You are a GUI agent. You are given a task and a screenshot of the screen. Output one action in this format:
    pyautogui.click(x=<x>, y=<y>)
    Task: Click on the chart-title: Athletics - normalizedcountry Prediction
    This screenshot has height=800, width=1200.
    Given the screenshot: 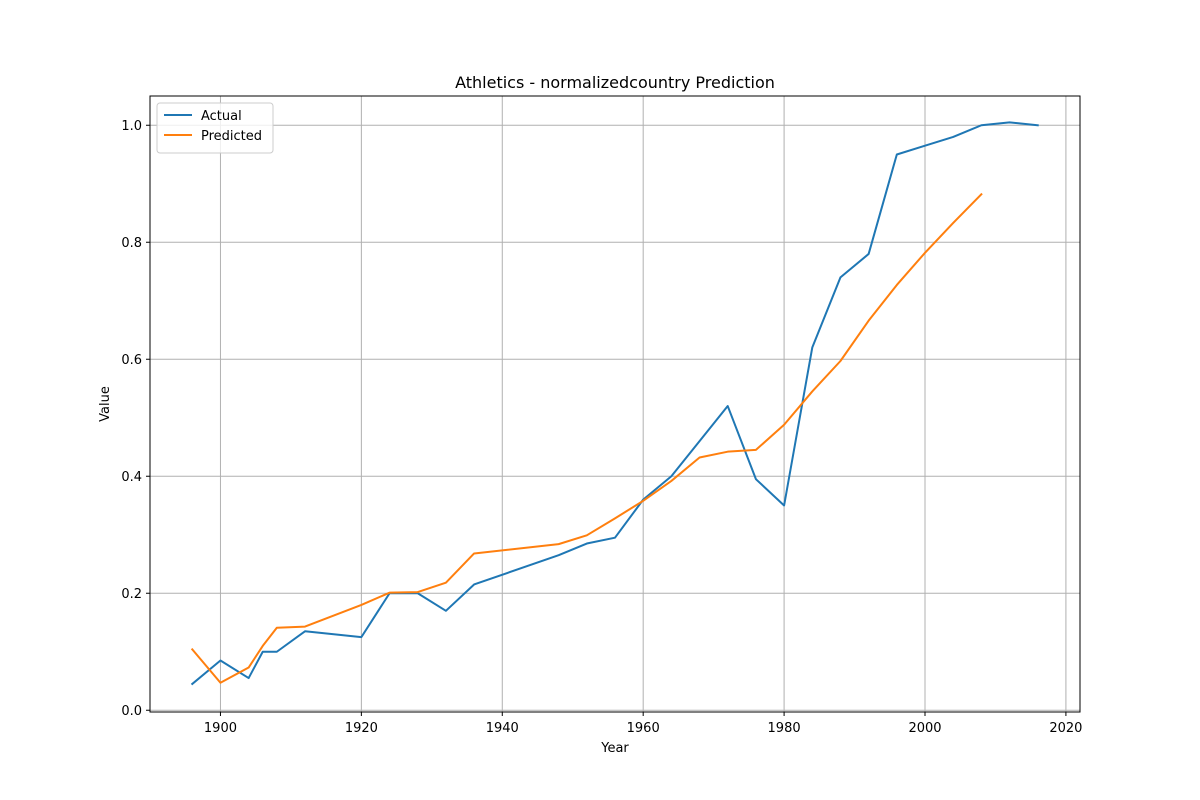 What is the action you would take?
    pyautogui.click(x=615, y=82)
    